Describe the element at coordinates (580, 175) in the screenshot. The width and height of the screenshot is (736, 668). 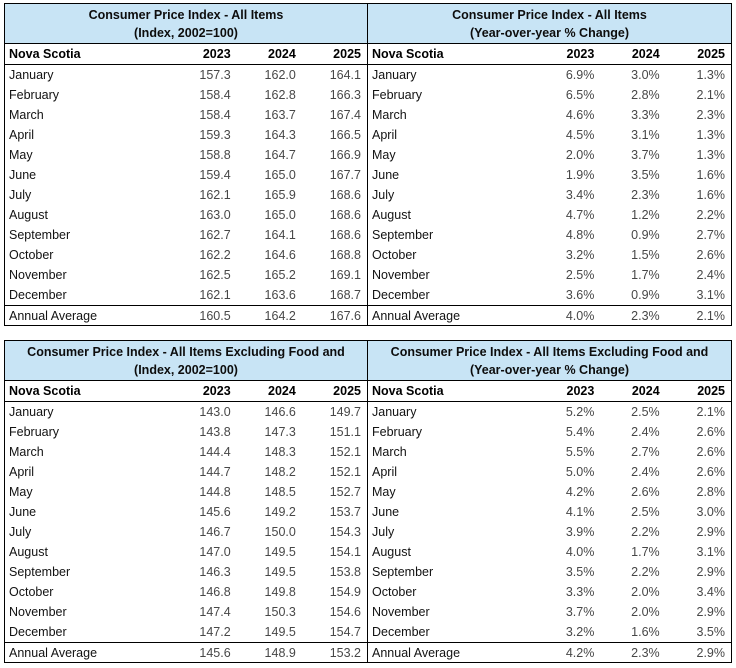
I see `value-cell: 1.9%` at that location.